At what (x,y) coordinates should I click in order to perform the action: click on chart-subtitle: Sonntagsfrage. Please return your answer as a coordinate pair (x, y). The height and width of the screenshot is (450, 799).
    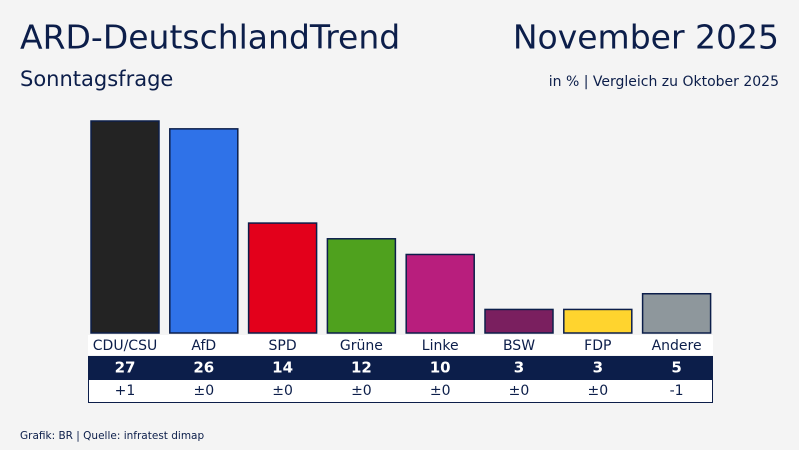
    Looking at the image, I should click on (96, 79).